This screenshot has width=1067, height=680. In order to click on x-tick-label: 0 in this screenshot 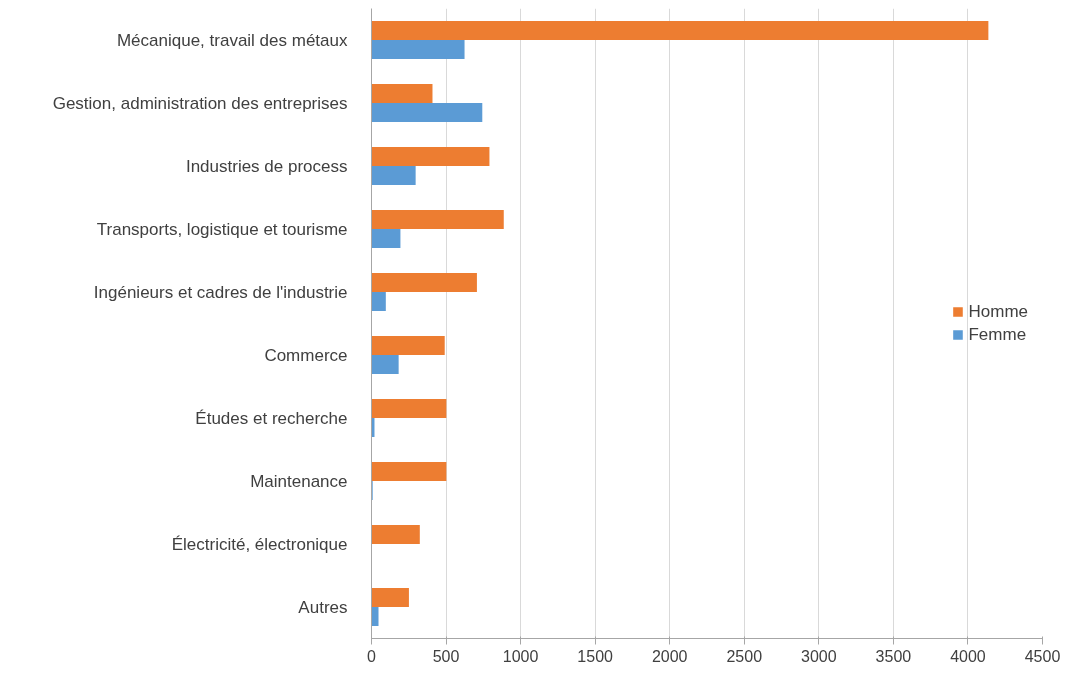, I will do `click(372, 656)`.